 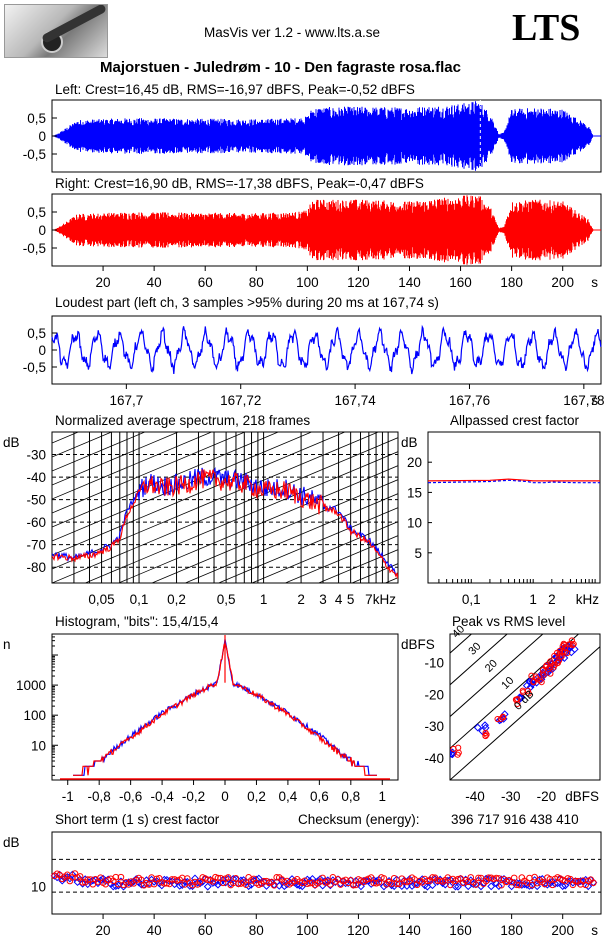 What do you see at coordinates (525, 707) in the screenshot?
I see `peak-rms-frame` at bounding box center [525, 707].